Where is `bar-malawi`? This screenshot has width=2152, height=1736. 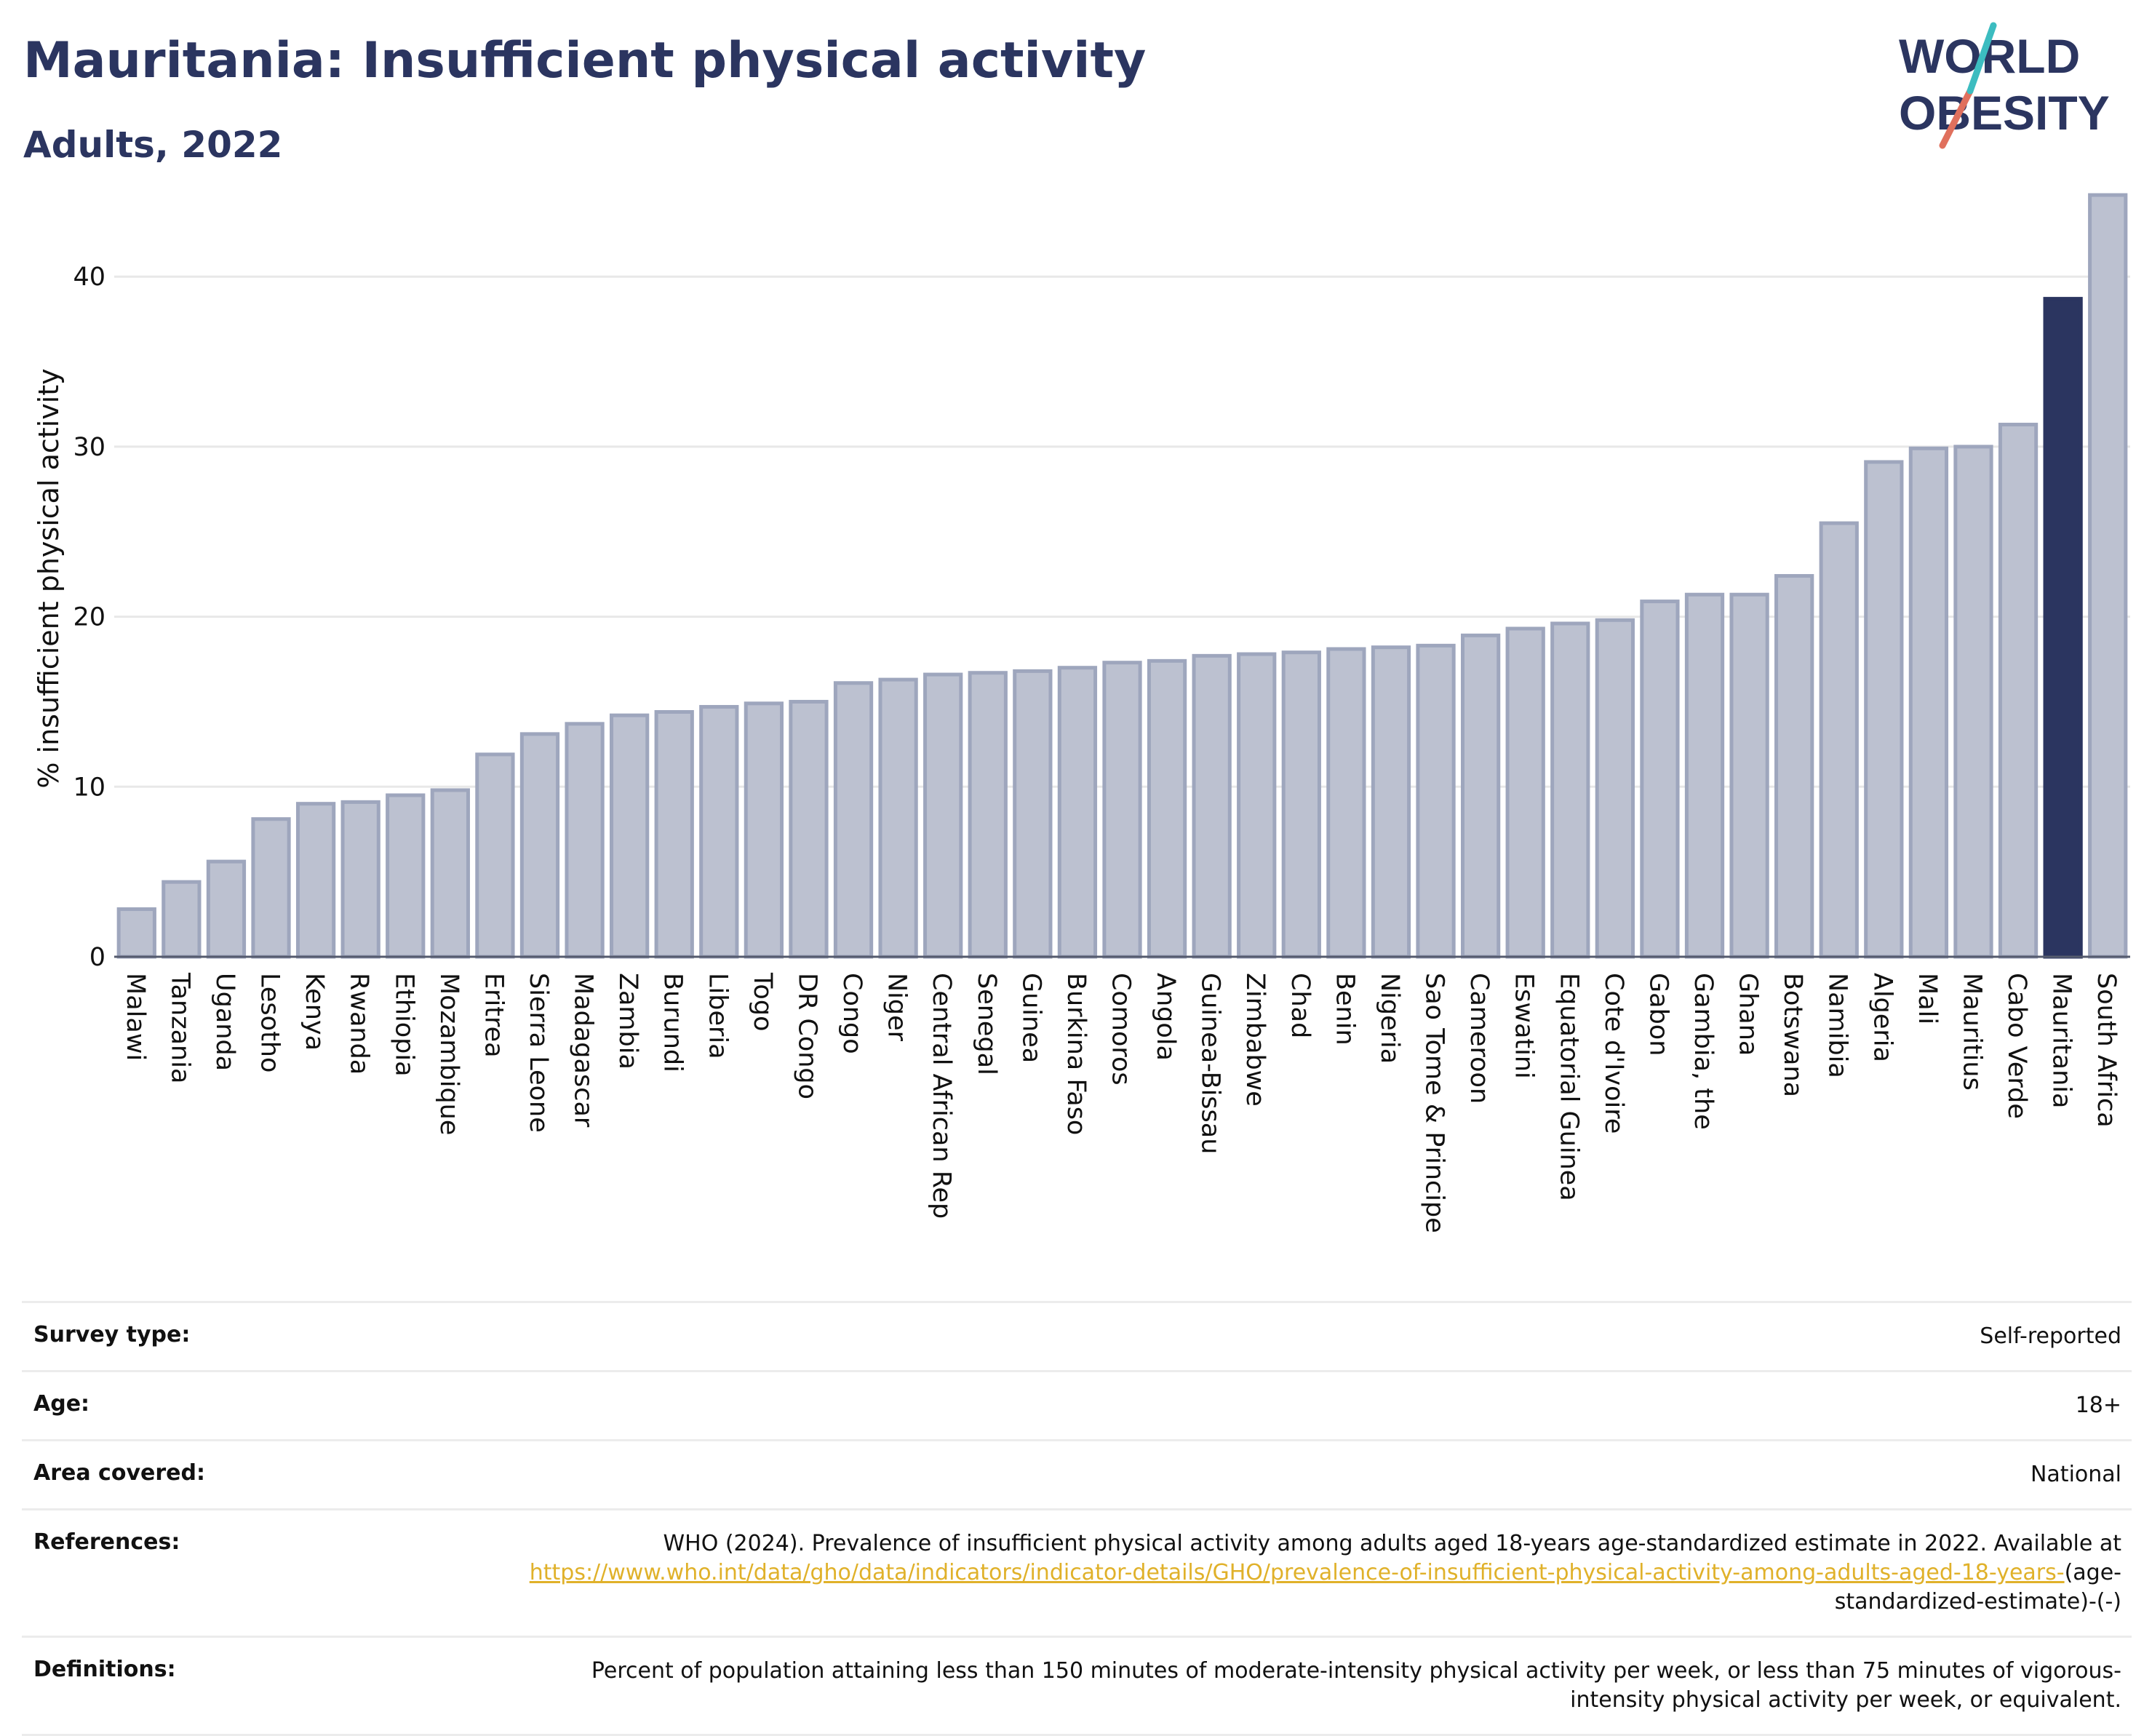
bar-malawi is located at coordinates (136, 933).